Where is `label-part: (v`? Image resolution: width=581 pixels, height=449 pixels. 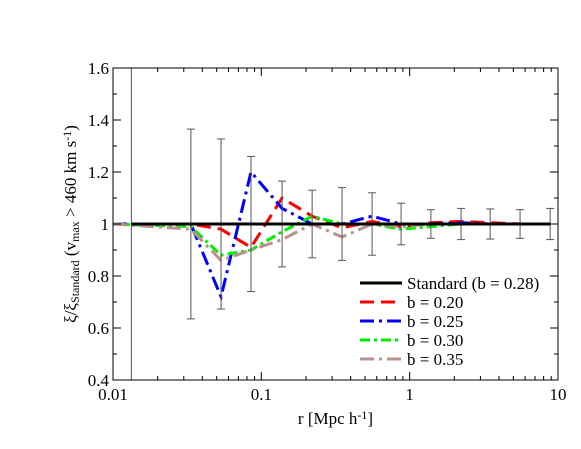
label-part: (v is located at coordinates (70, 250).